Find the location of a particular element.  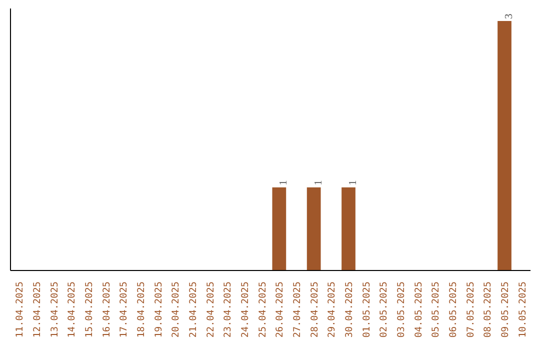

x-tick-label: 24.04.2025 is located at coordinates (245, 309).